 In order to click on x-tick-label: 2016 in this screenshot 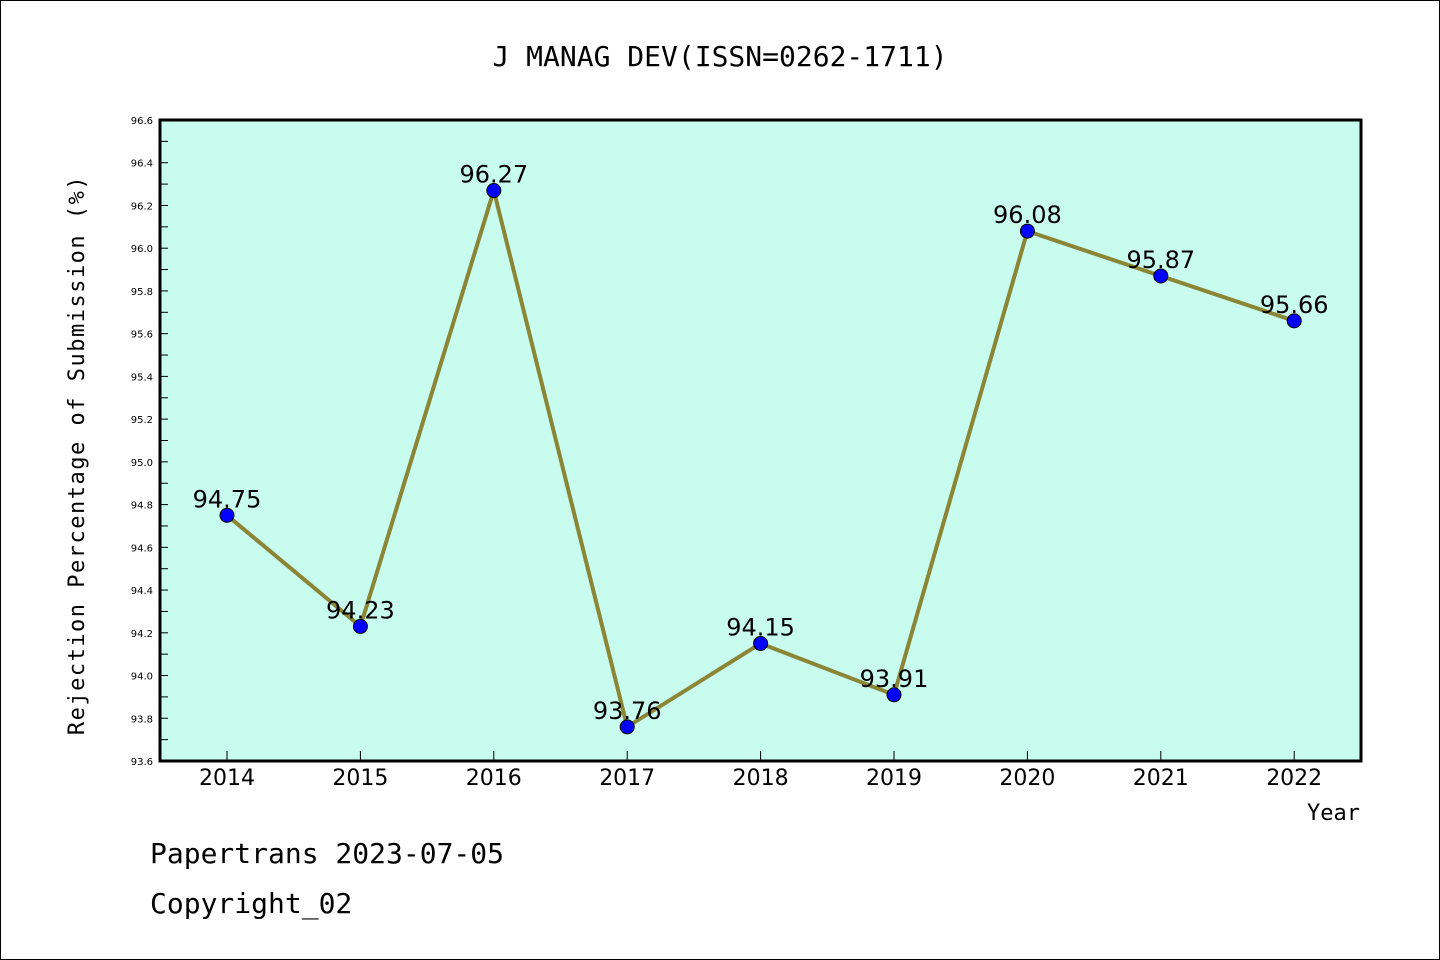, I will do `click(494, 778)`.